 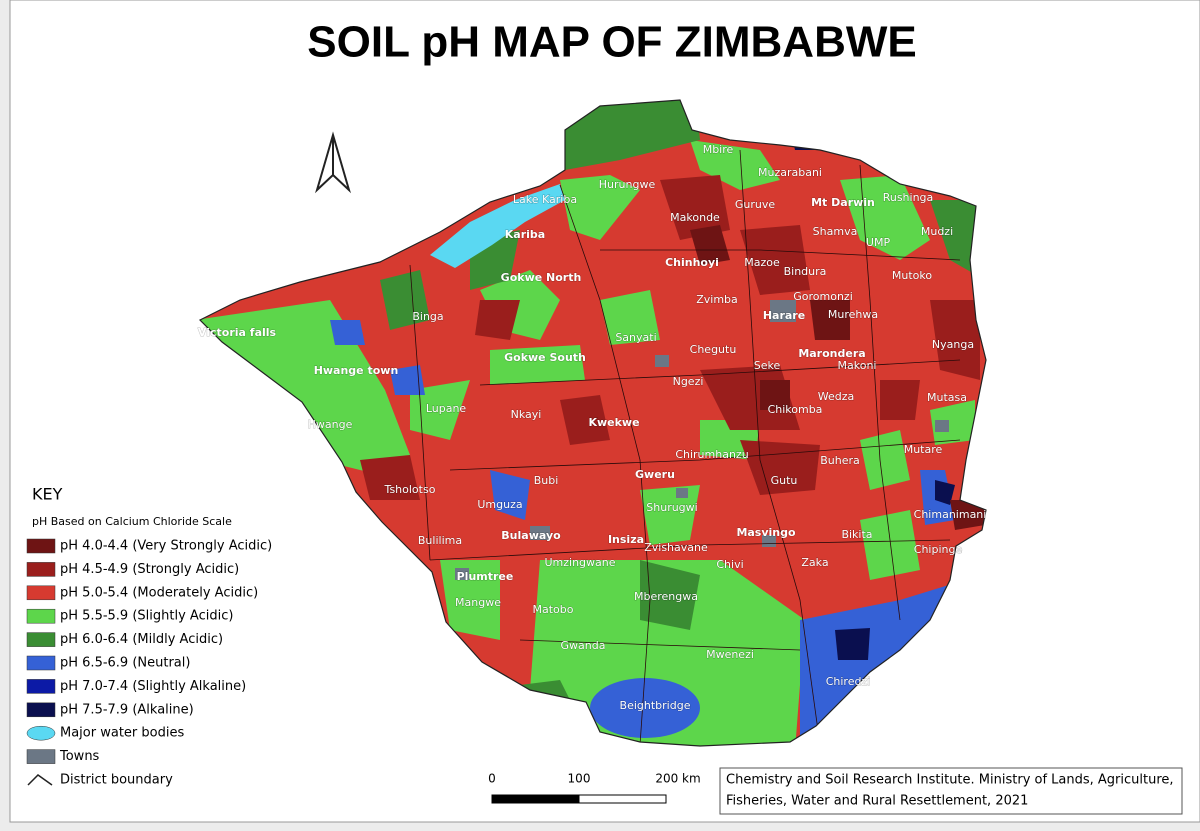 I want to click on north-arrow, so click(x=333, y=162).